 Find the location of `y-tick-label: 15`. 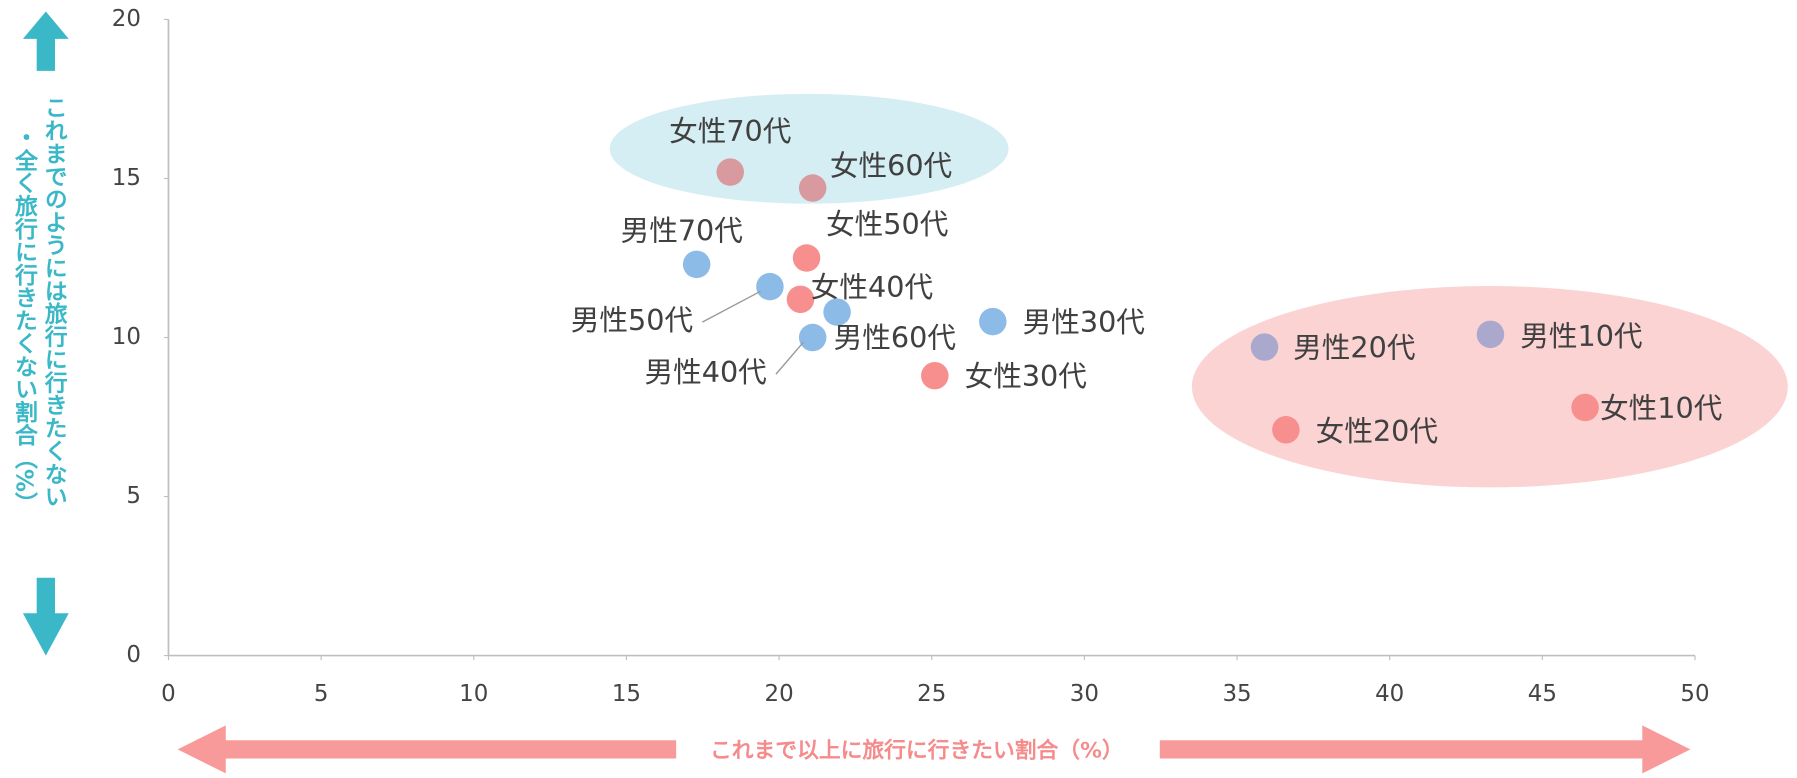

y-tick-label: 15 is located at coordinates (126, 178).